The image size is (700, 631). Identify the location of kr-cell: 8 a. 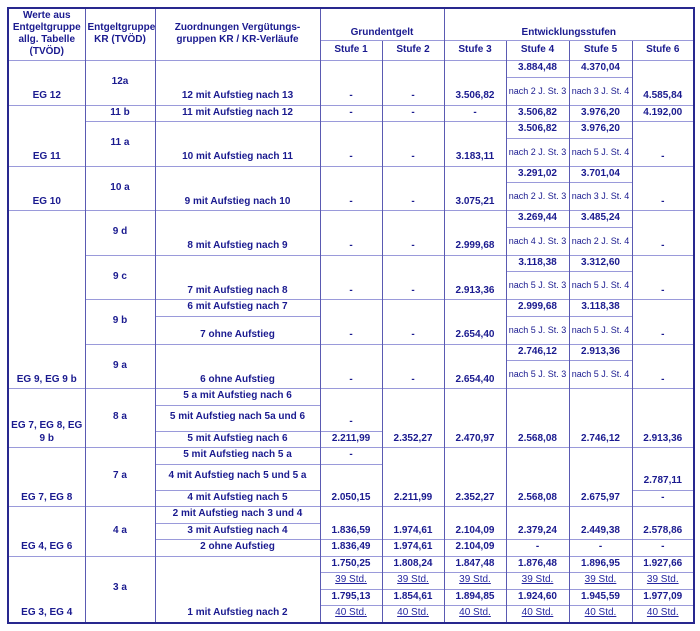
(119, 418).